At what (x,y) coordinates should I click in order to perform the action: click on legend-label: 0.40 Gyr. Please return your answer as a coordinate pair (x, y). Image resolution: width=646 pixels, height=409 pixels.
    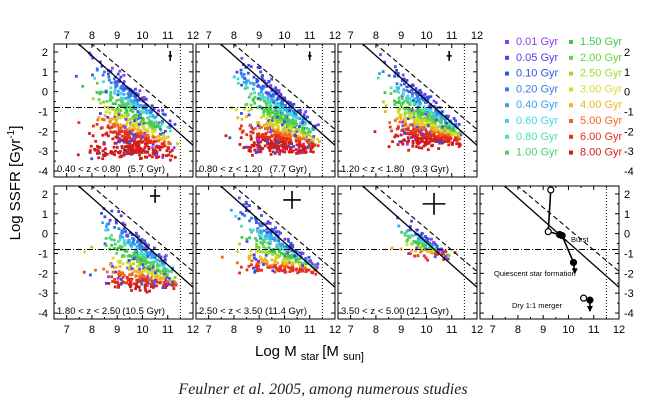
    Looking at the image, I should click on (537, 105).